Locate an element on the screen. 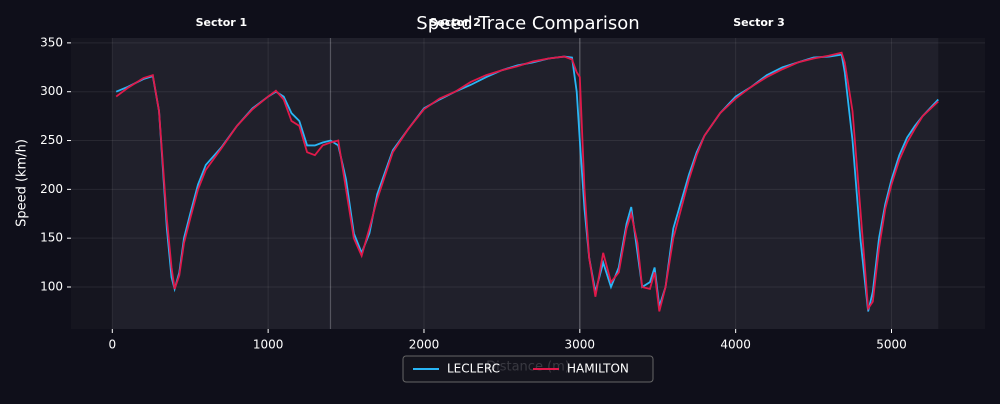  x-tick-label: 3000 is located at coordinates (580, 345).